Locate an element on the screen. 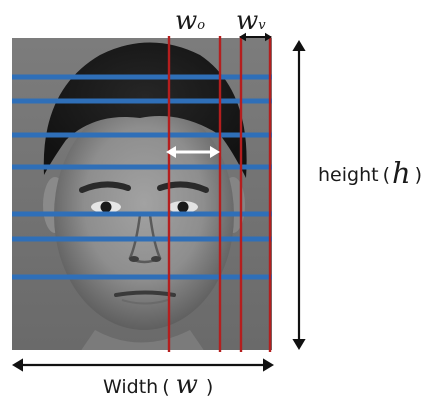 This screenshot has height=402, width=437. height-arrow-head-bottom is located at coordinates (299, 344).